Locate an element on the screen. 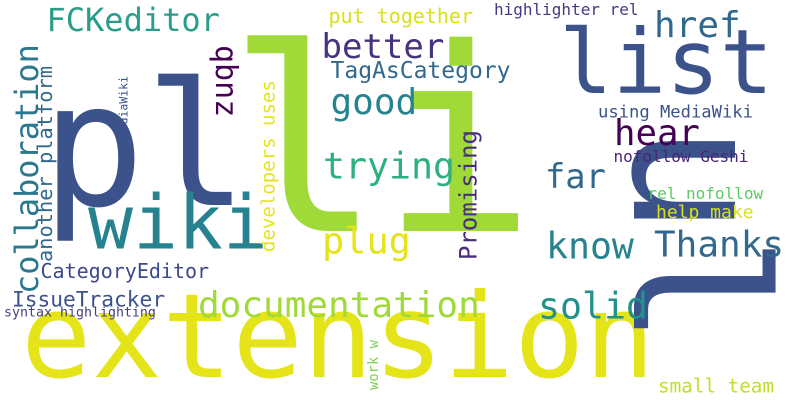 The width and height of the screenshot is (800, 400). word-plug: plug is located at coordinates (366, 241).